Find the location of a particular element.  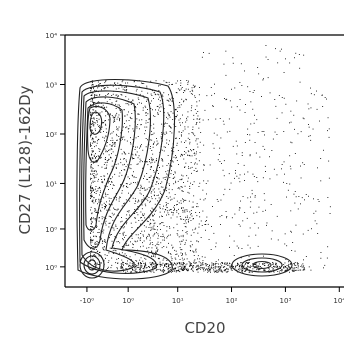

y-tick-label: 10² is located at coordinates (51, 135).